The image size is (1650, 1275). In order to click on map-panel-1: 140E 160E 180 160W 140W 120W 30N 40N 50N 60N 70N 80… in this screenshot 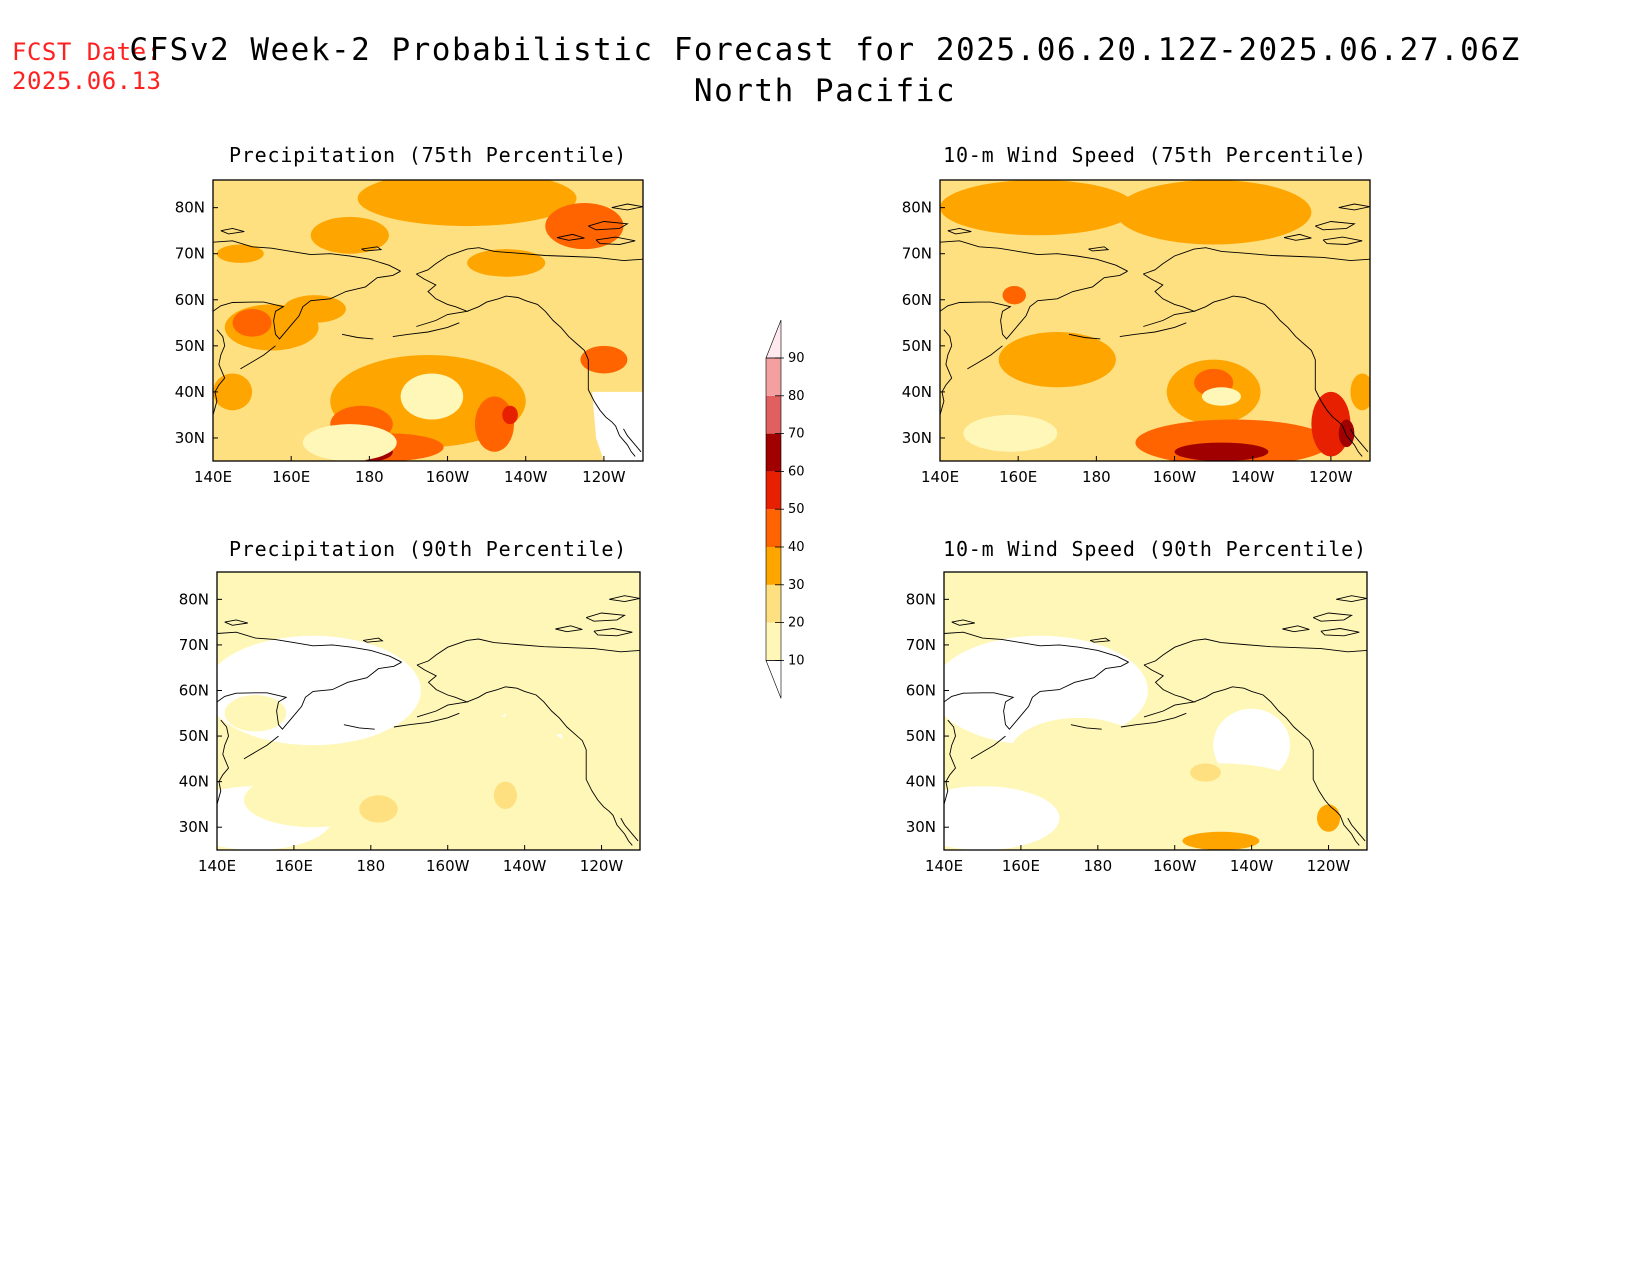, I will do `click(1136, 332)`.